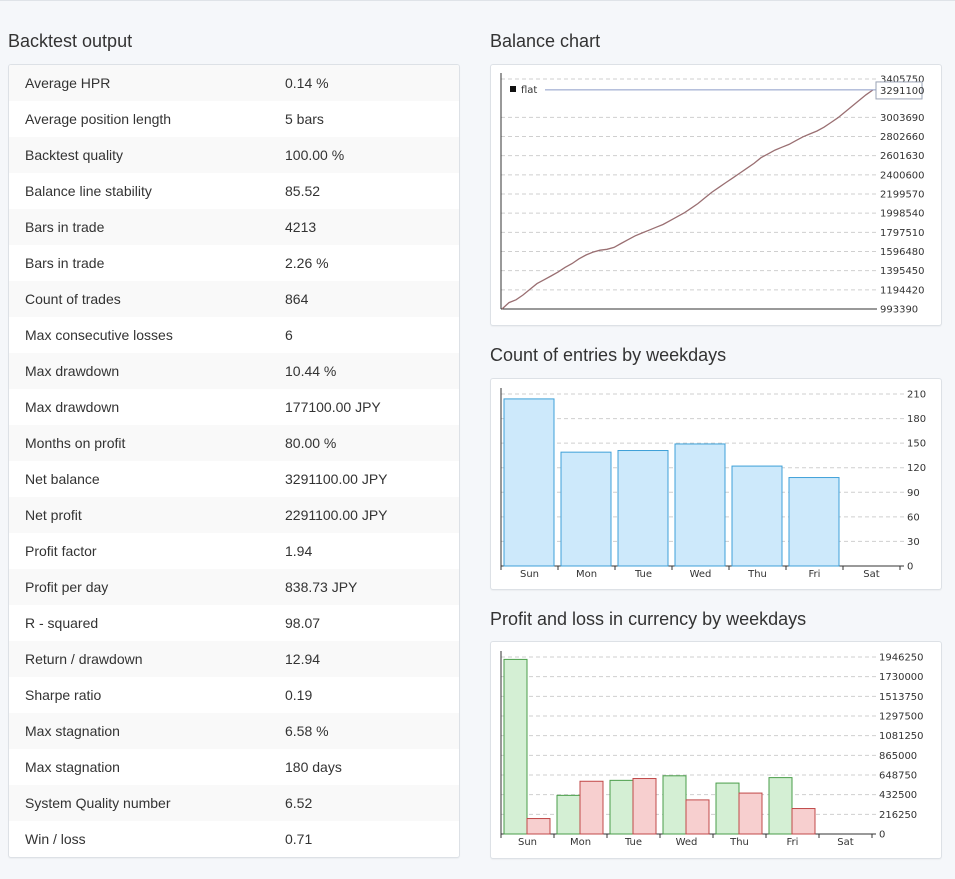  I want to click on entries-chart-title: Count of entries by weekdays, so click(608, 355).